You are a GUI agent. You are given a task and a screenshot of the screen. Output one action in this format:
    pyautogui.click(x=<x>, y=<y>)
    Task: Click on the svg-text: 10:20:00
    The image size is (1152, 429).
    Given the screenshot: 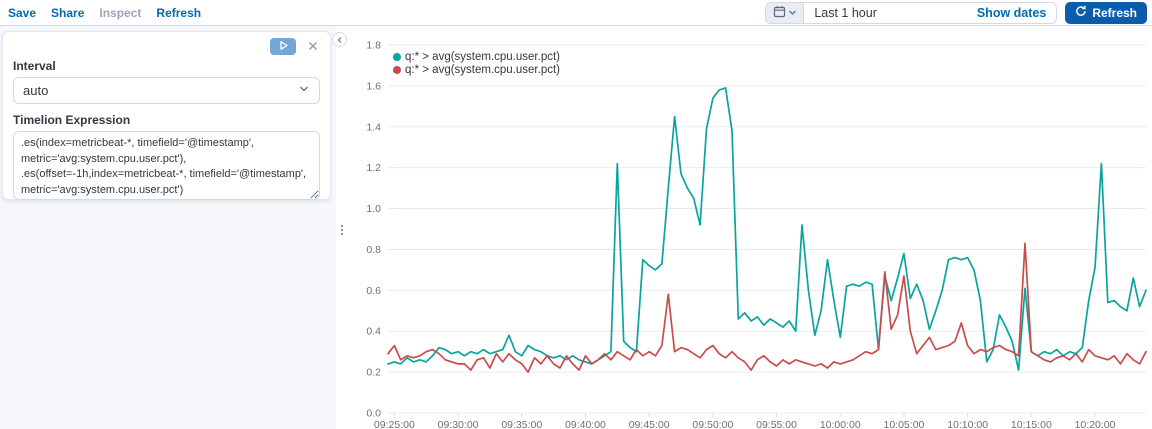 What is the action you would take?
    pyautogui.click(x=1095, y=424)
    